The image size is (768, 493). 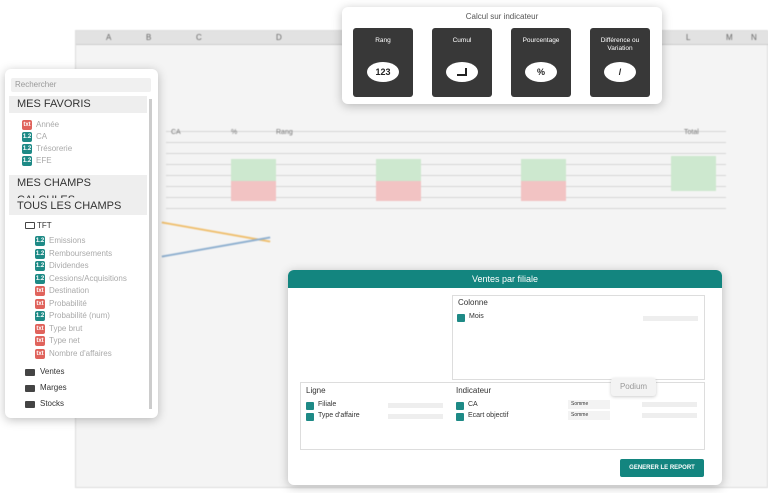 What do you see at coordinates (81, 253) in the screenshot?
I see `field-label: Remboursements` at bounding box center [81, 253].